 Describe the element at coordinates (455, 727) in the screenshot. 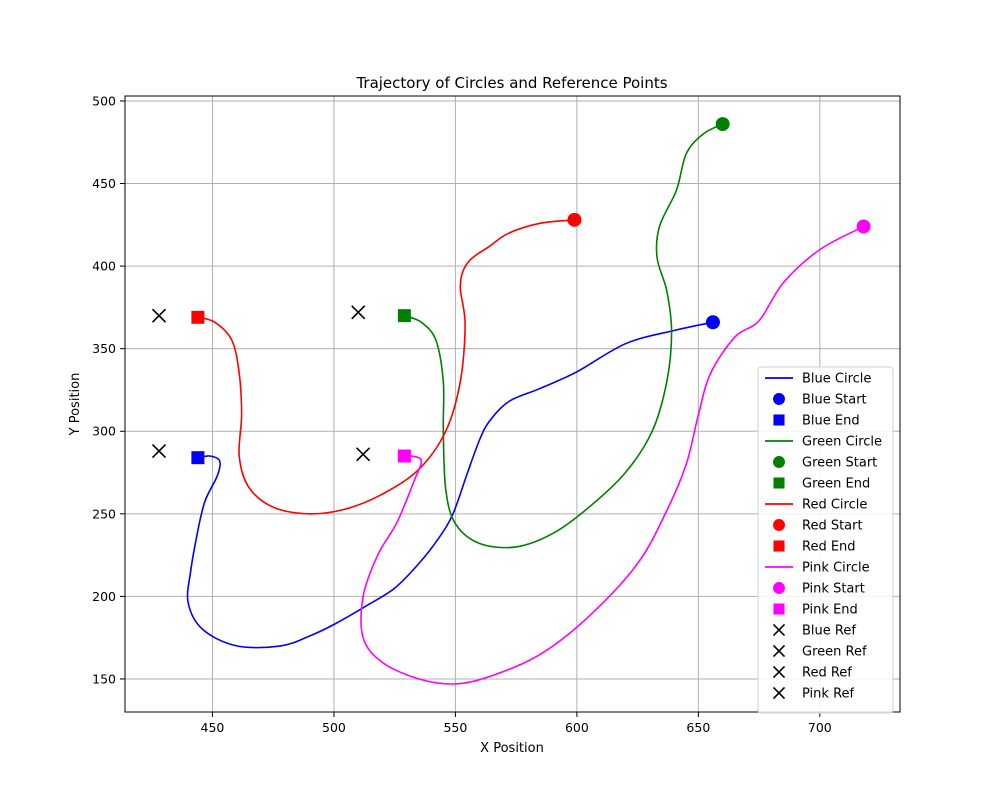

I see `x-tick-label: 550` at that location.